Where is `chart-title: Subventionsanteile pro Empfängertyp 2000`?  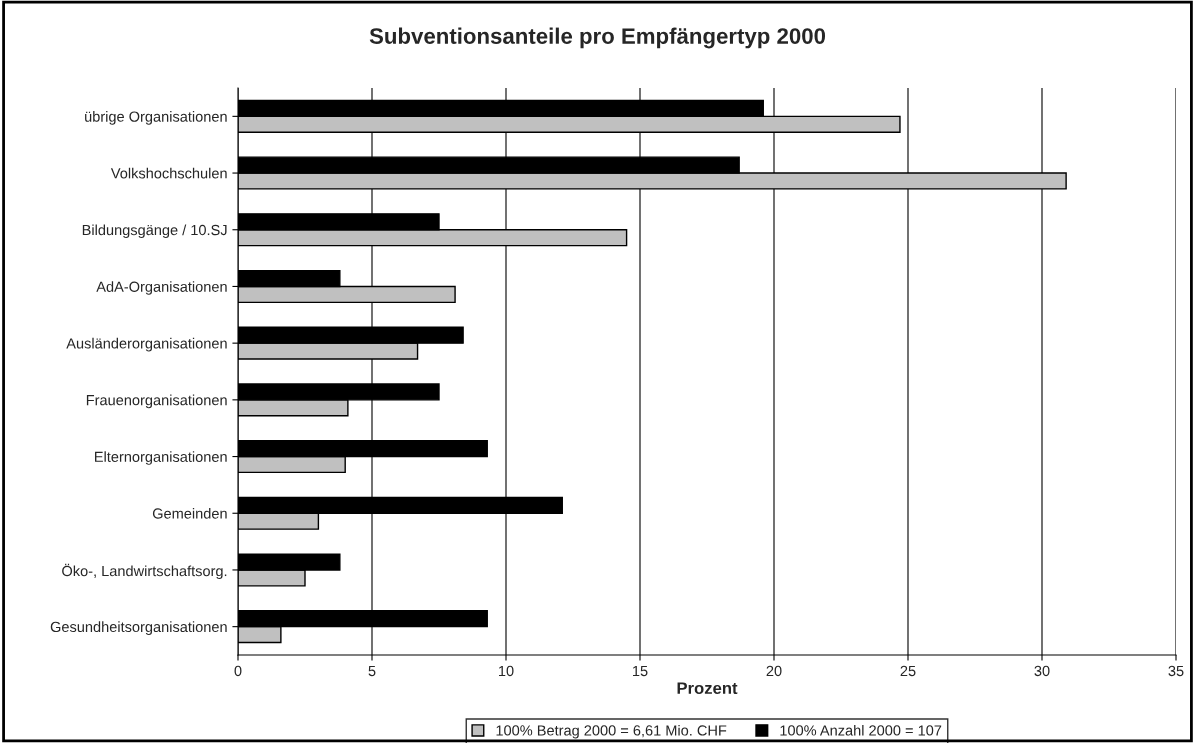
chart-title: Subventionsanteile pro Empfängertyp 2000 is located at coordinates (597, 38).